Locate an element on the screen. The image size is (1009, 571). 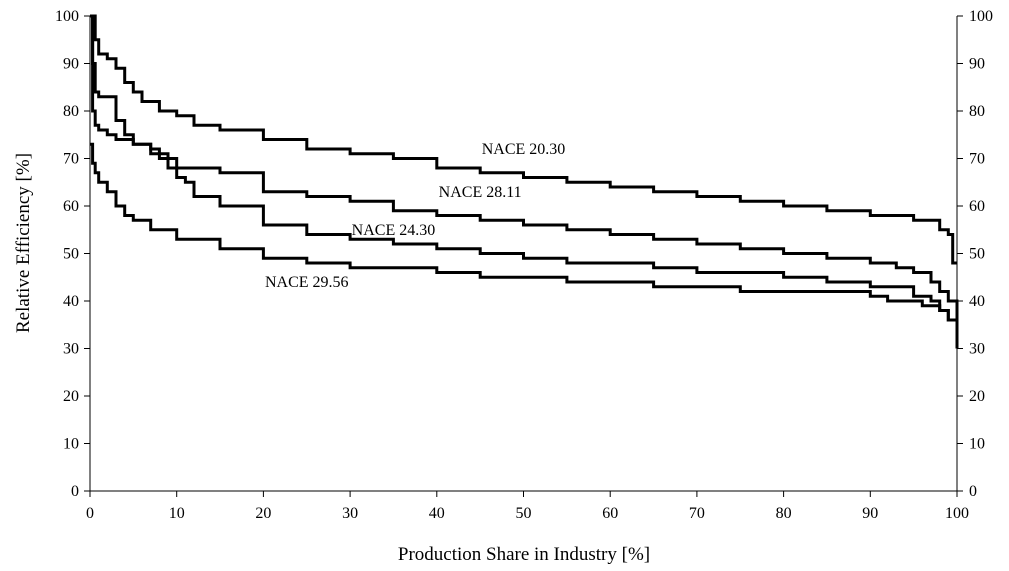
x-tick-label: 100 is located at coordinates (957, 513).